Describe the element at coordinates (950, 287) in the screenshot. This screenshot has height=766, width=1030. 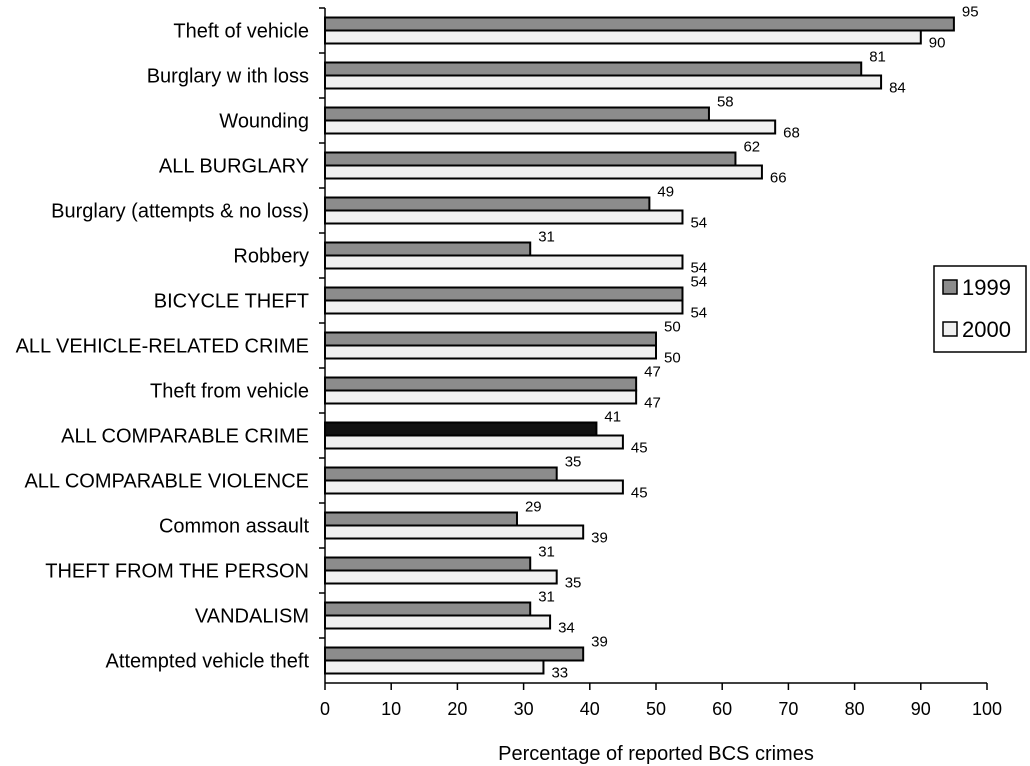
I see `legend-swatch-1999` at that location.